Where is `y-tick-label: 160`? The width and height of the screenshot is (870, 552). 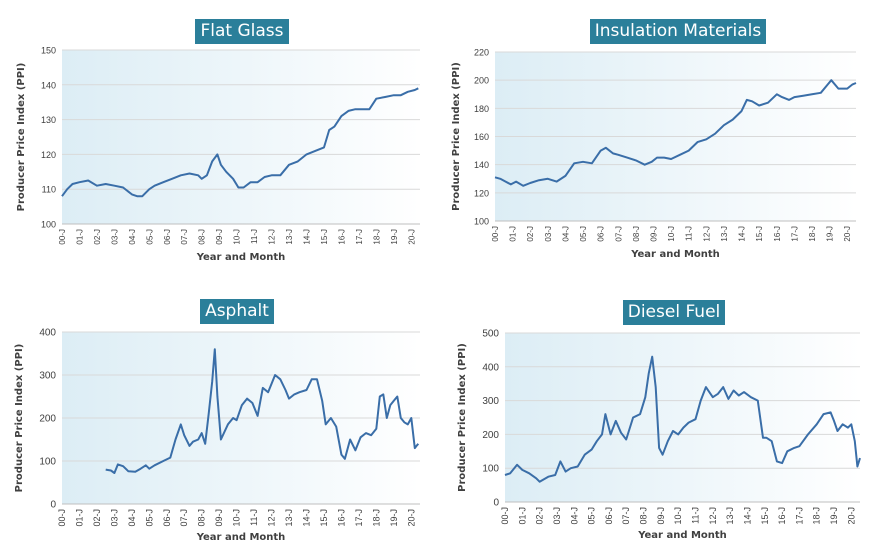 y-tick-label: 160 is located at coordinates (481, 137).